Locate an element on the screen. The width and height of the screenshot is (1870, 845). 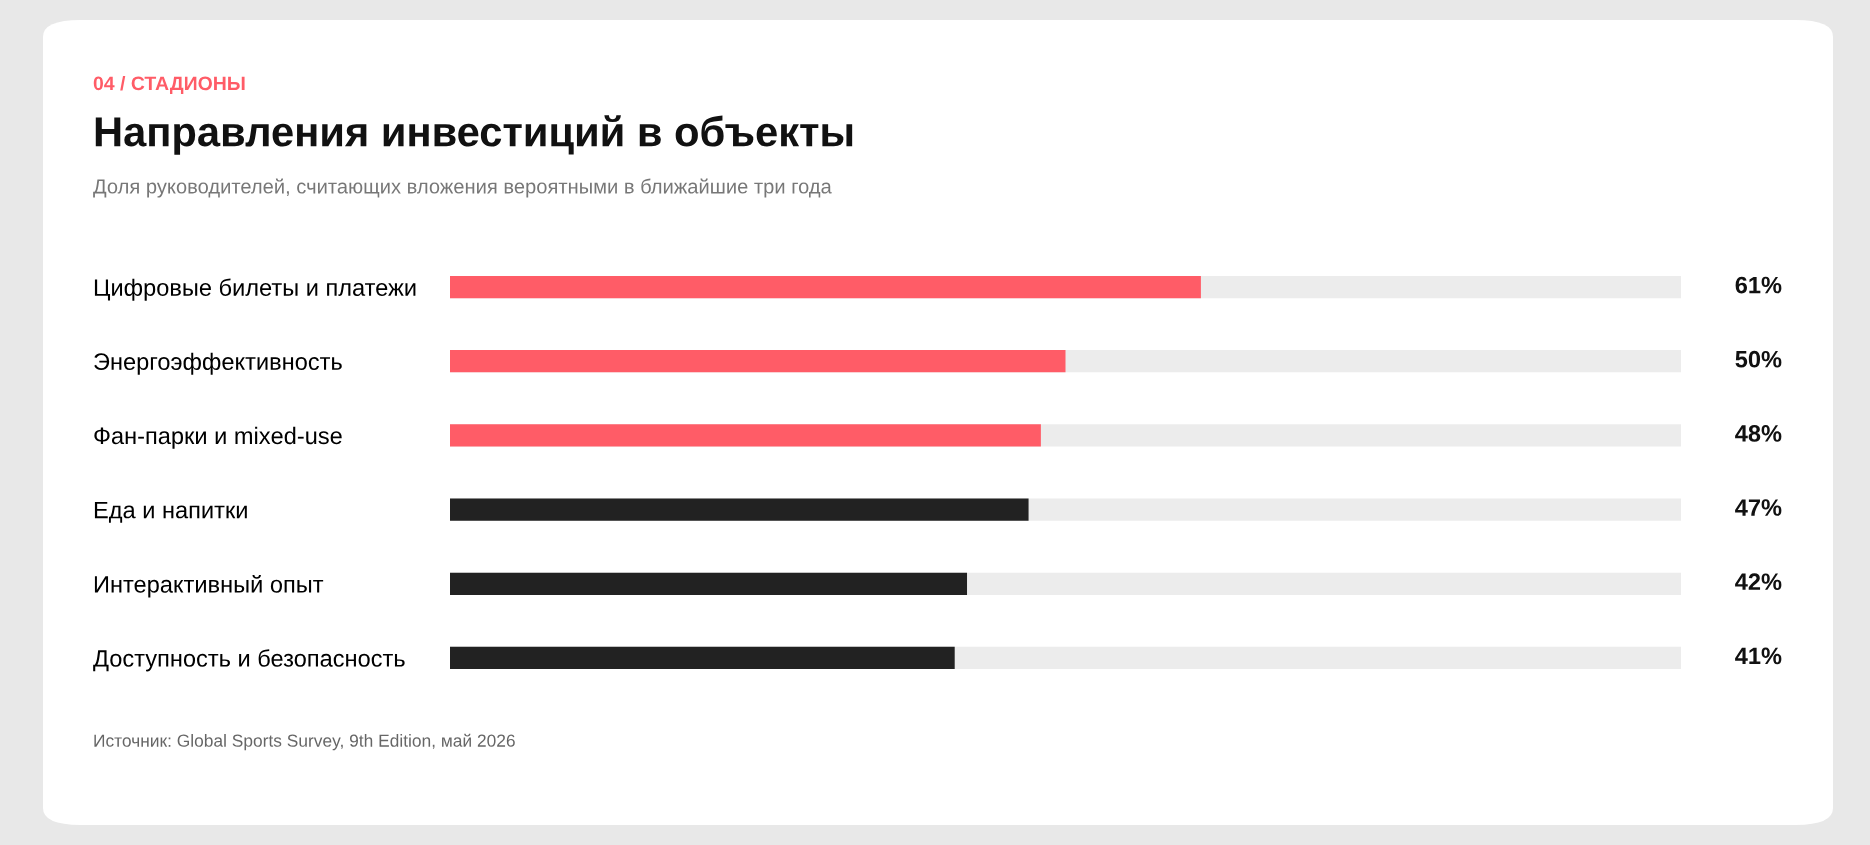
y-tick-label: Доступность и безопасность is located at coordinates (249, 660).